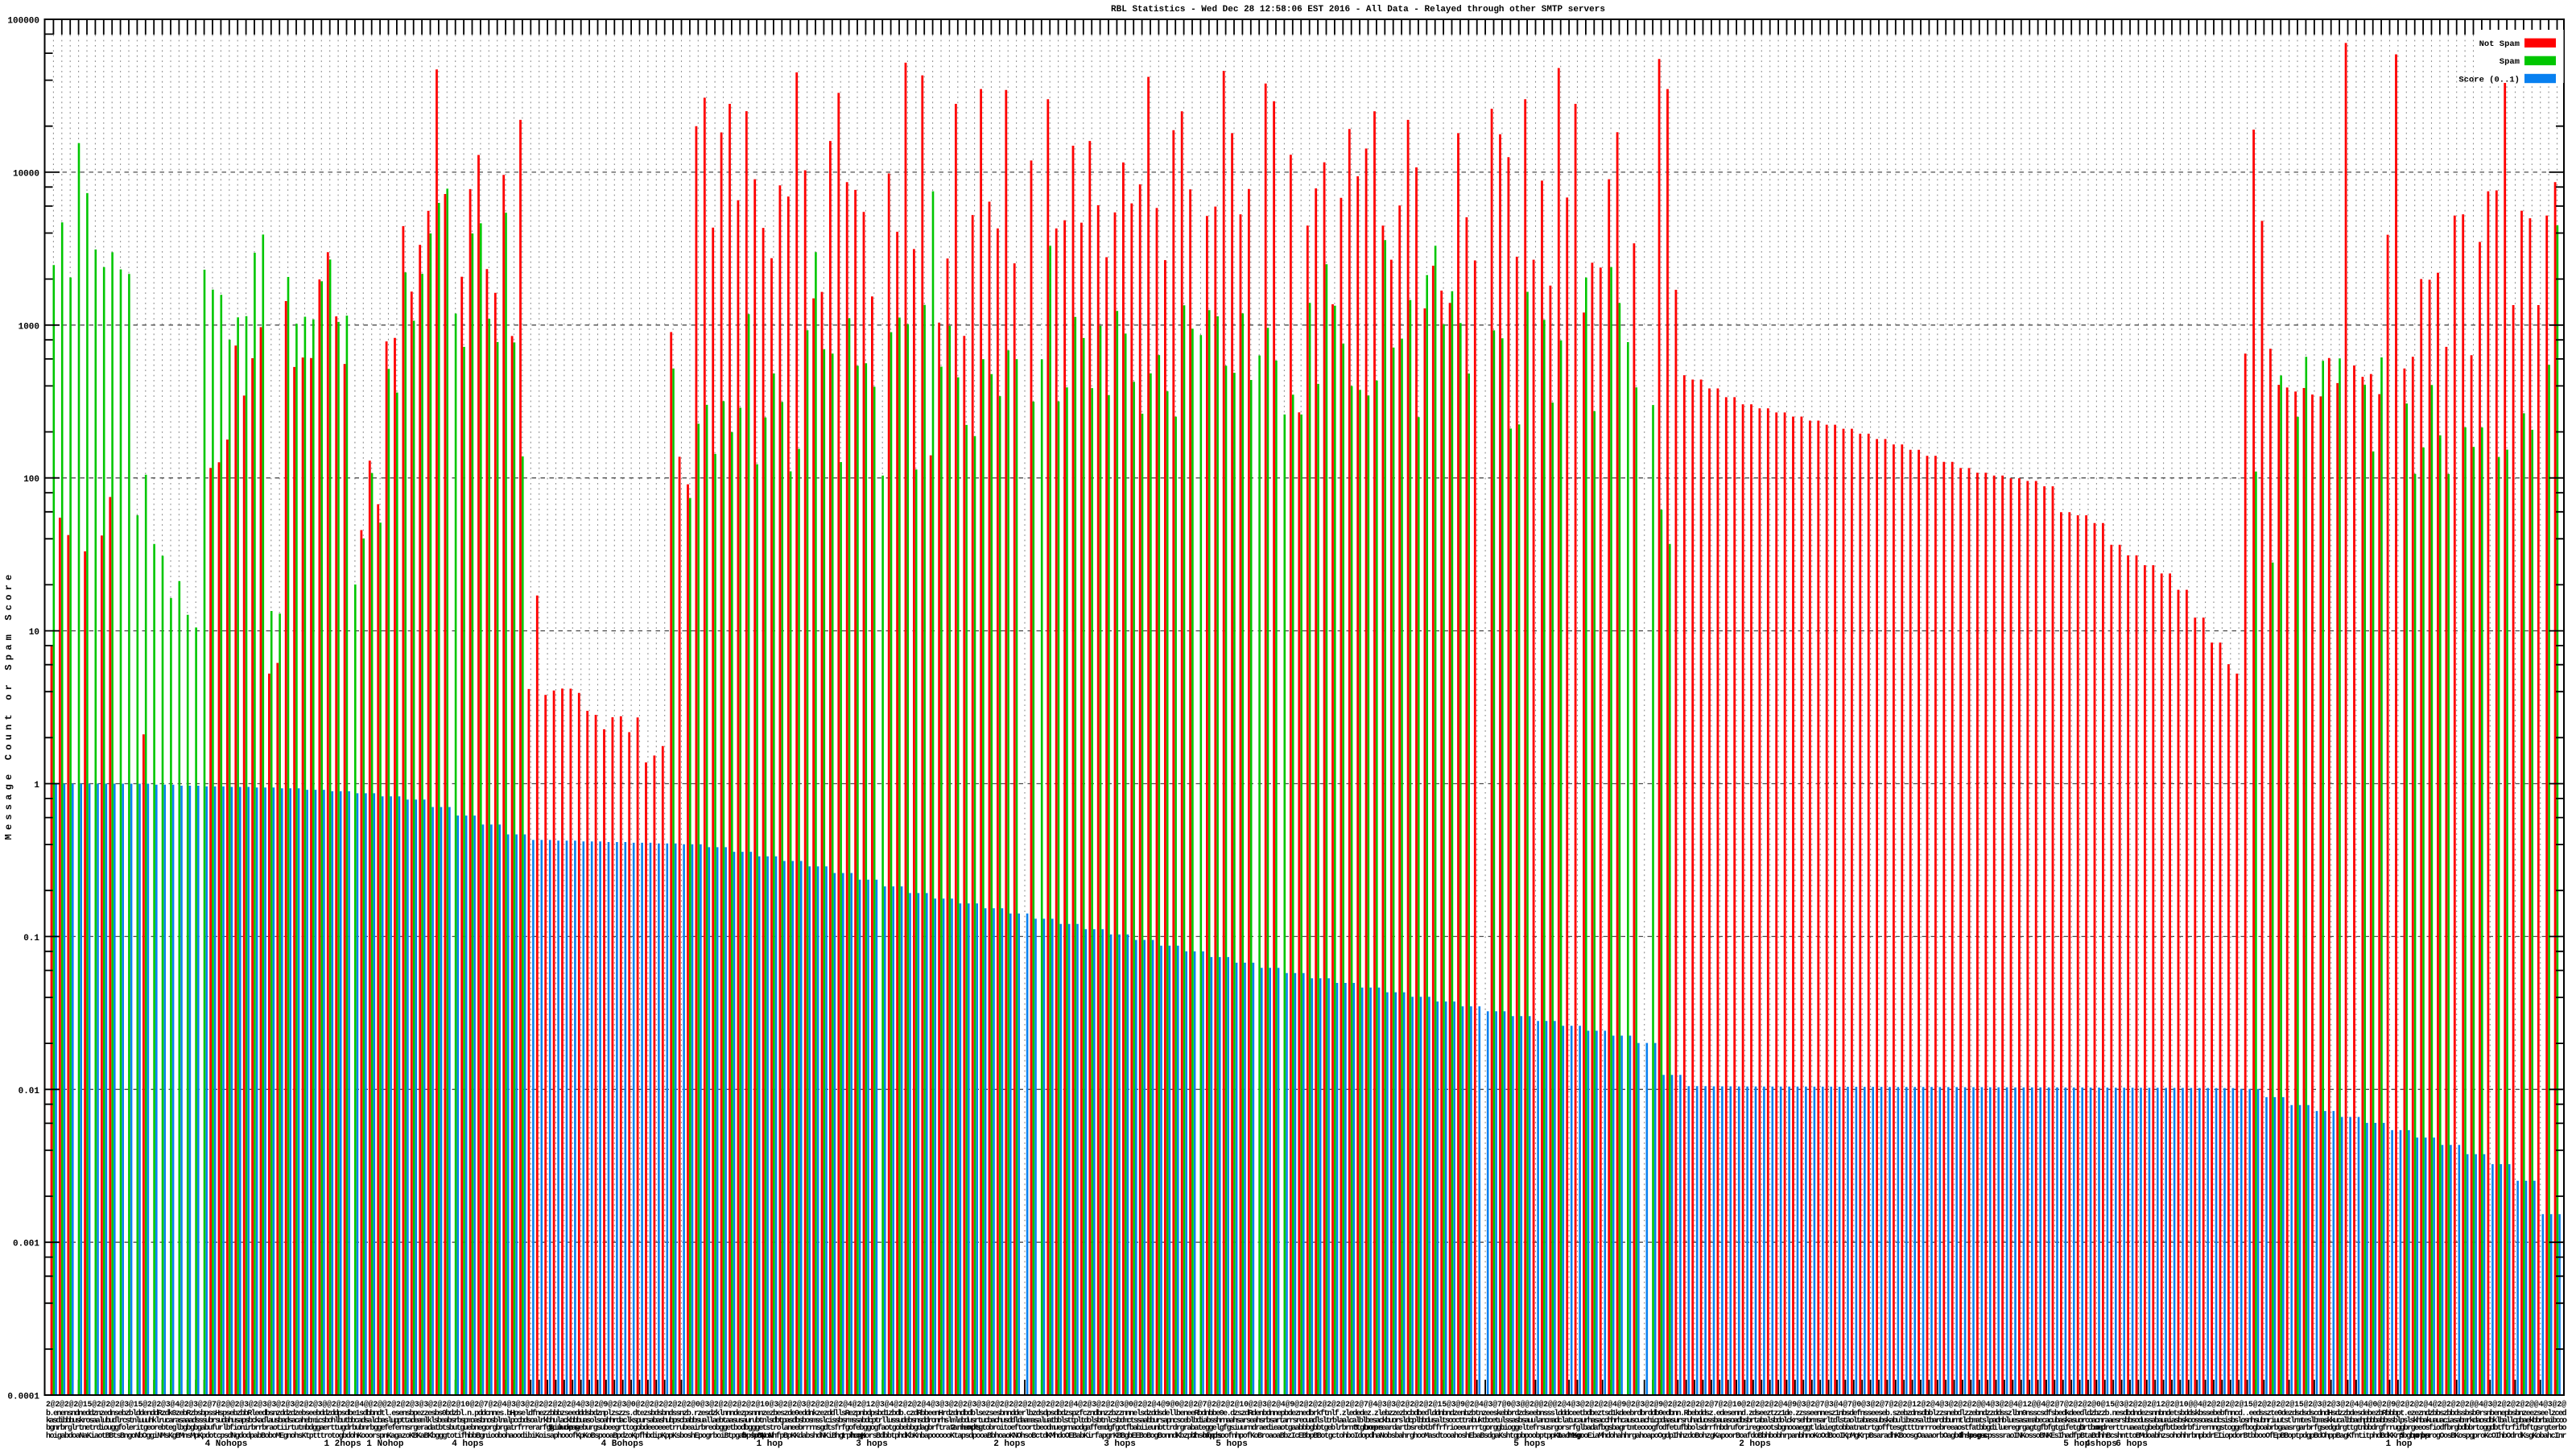 The image size is (2576, 1449). Describe the element at coordinates (31, 480) in the screenshot. I see `svg-text: 100` at that location.